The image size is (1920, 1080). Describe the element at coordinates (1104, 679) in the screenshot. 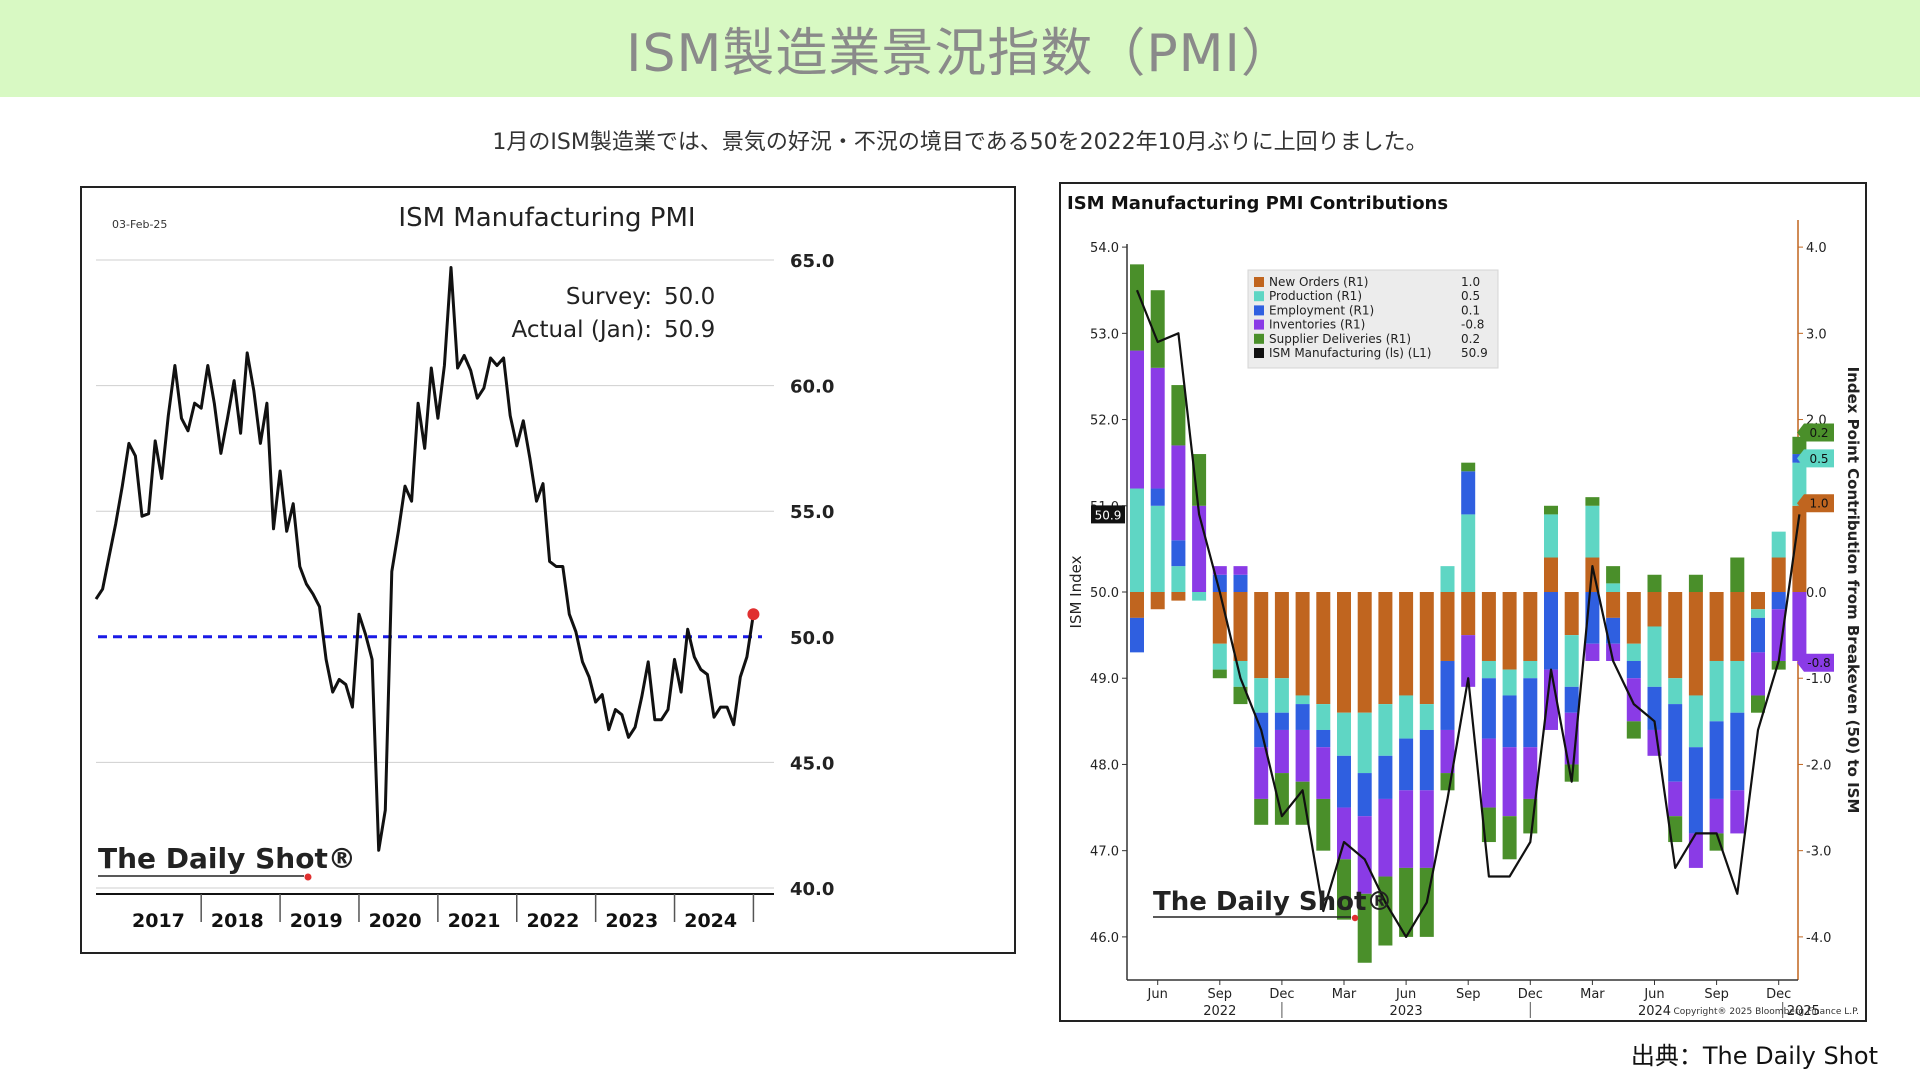

I see `left-tick-label: 49.0` at that location.